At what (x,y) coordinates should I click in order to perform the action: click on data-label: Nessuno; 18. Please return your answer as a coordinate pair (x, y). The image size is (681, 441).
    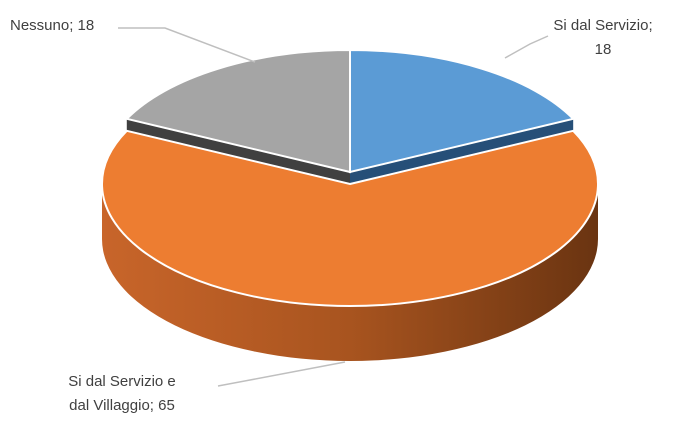
    Looking at the image, I should click on (80, 26).